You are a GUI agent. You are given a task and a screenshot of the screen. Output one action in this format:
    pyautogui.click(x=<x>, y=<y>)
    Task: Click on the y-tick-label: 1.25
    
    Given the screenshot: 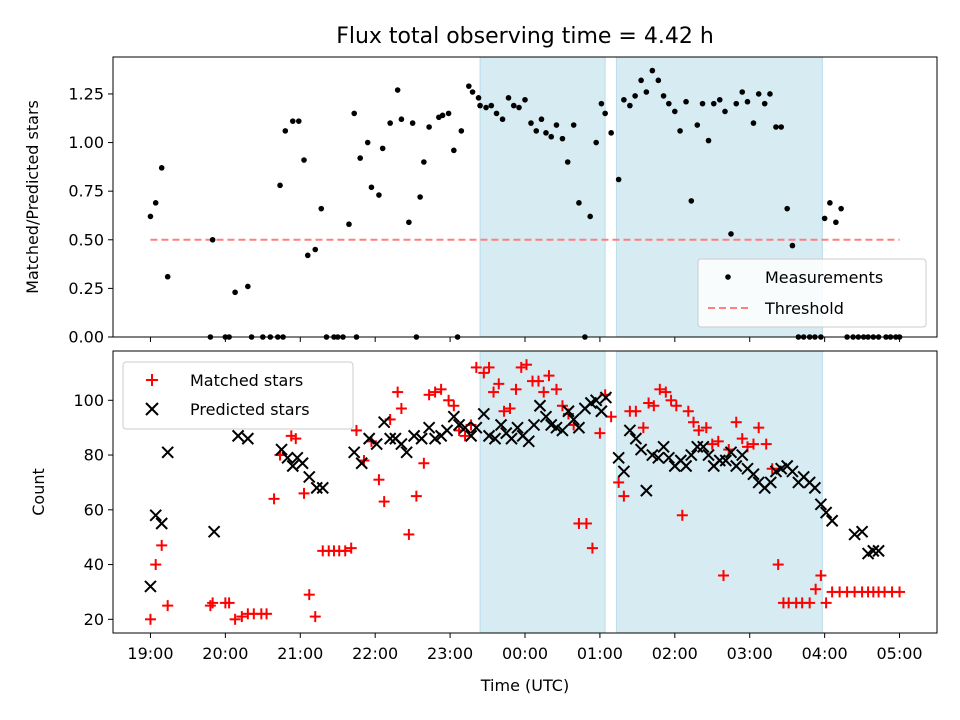 What is the action you would take?
    pyautogui.click(x=86, y=93)
    